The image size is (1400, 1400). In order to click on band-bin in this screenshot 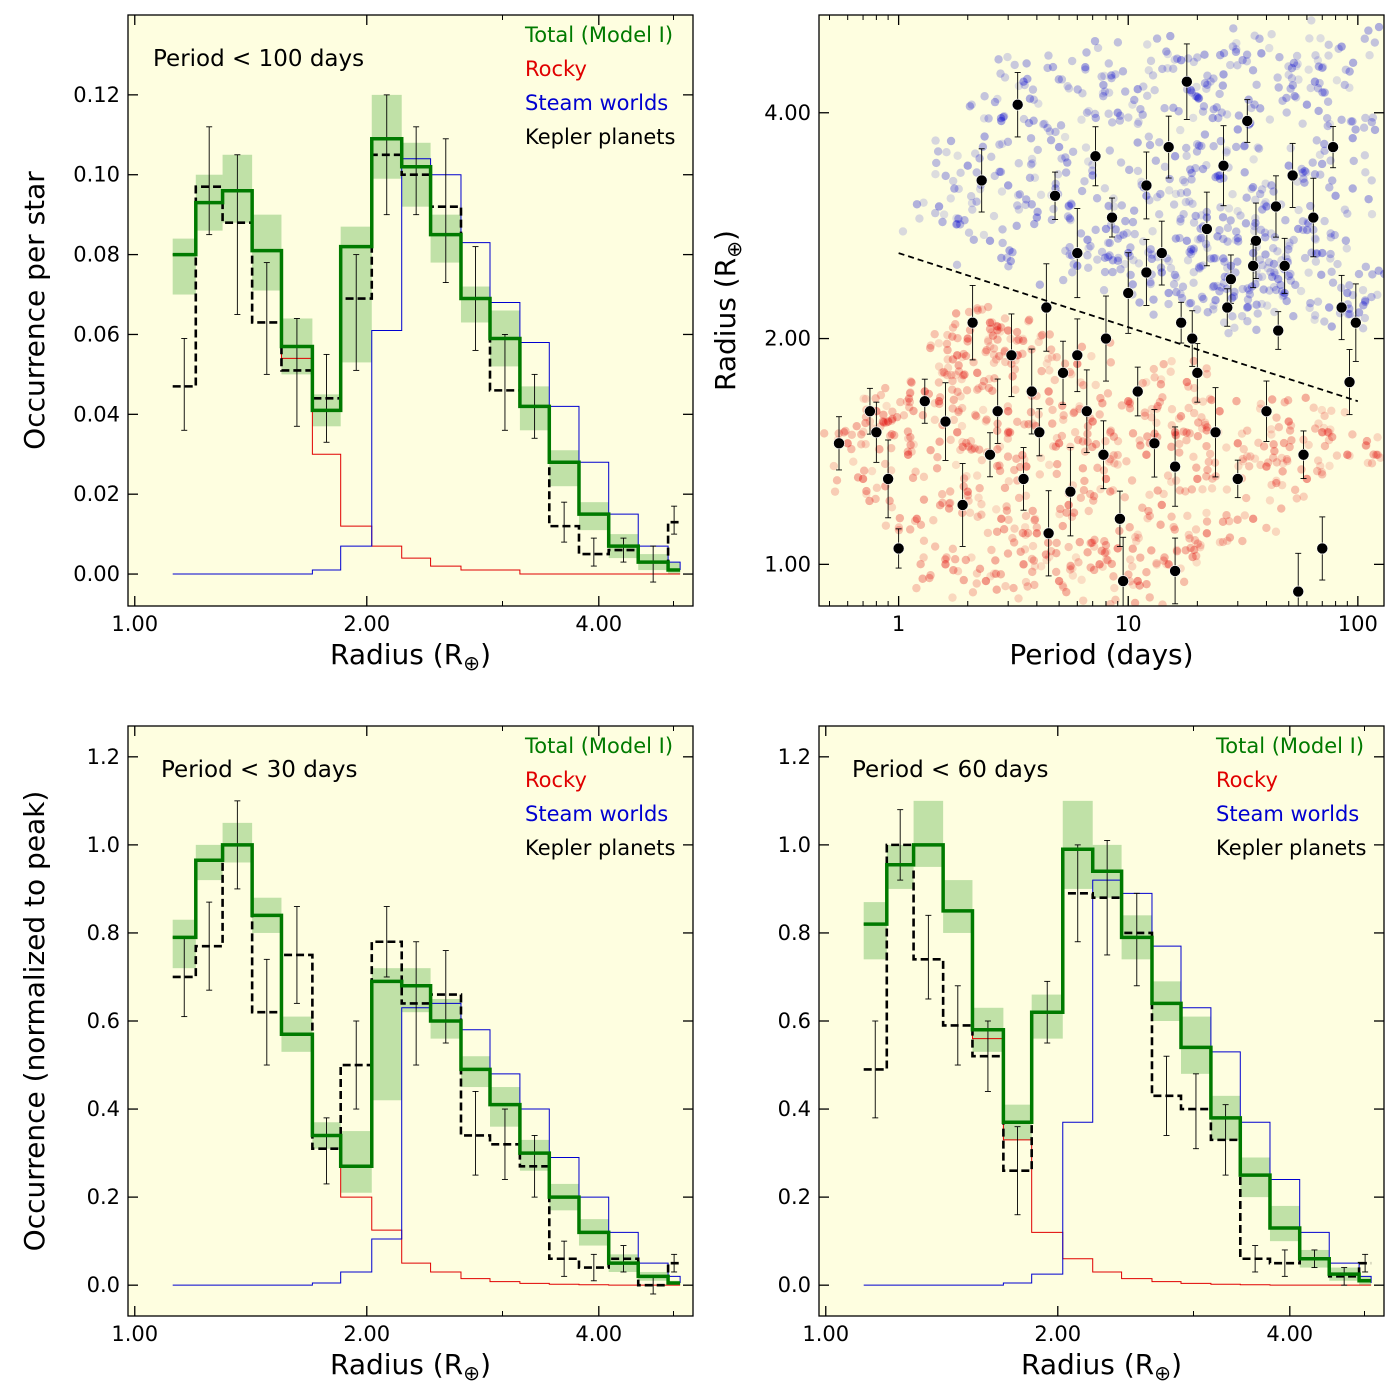, I will do `click(875, 931)`.